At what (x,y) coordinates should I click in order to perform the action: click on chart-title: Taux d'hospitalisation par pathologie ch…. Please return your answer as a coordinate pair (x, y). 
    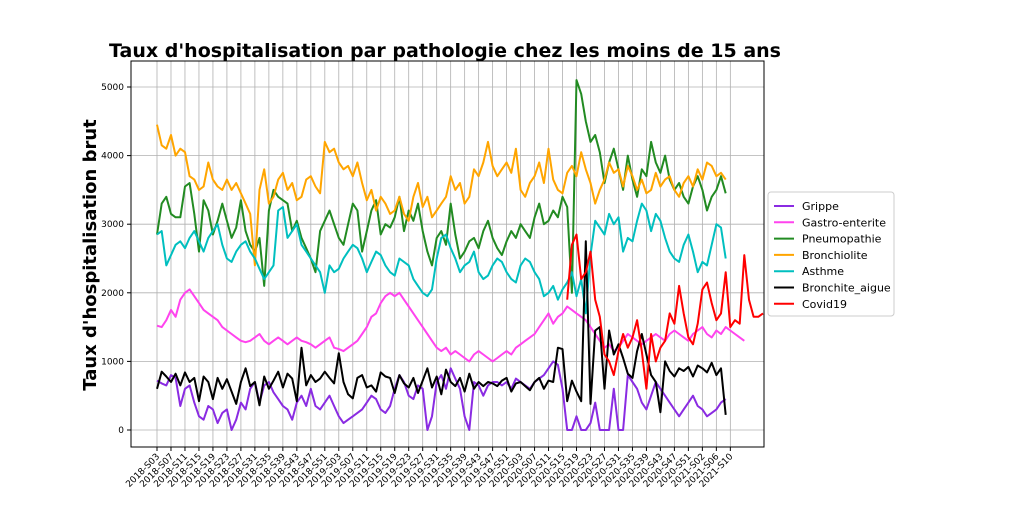
    Looking at the image, I should click on (445, 51).